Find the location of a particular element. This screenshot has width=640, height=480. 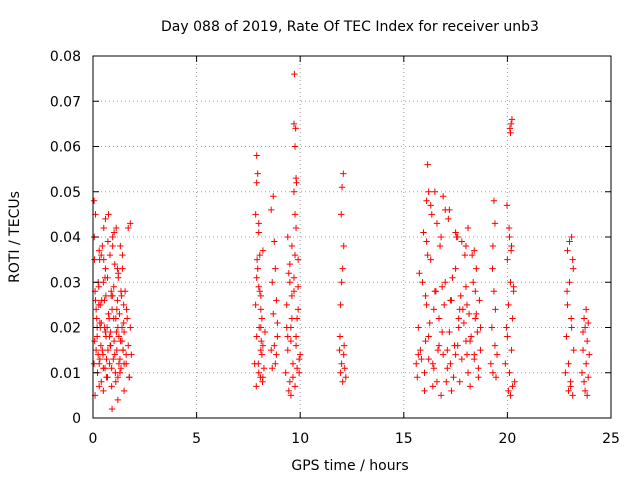

x-tick-label: 5 is located at coordinates (196, 439).